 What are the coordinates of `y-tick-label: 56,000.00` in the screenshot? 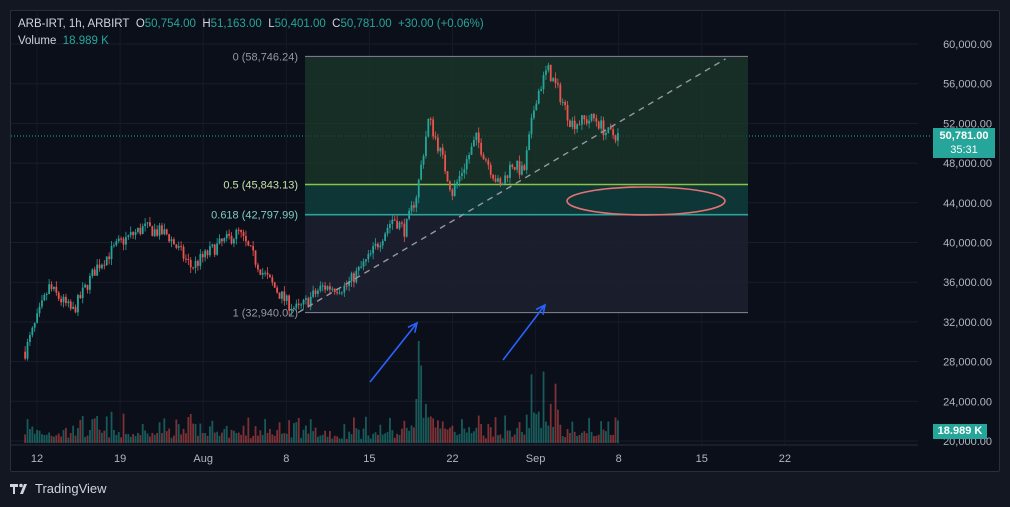 It's located at (967, 85).